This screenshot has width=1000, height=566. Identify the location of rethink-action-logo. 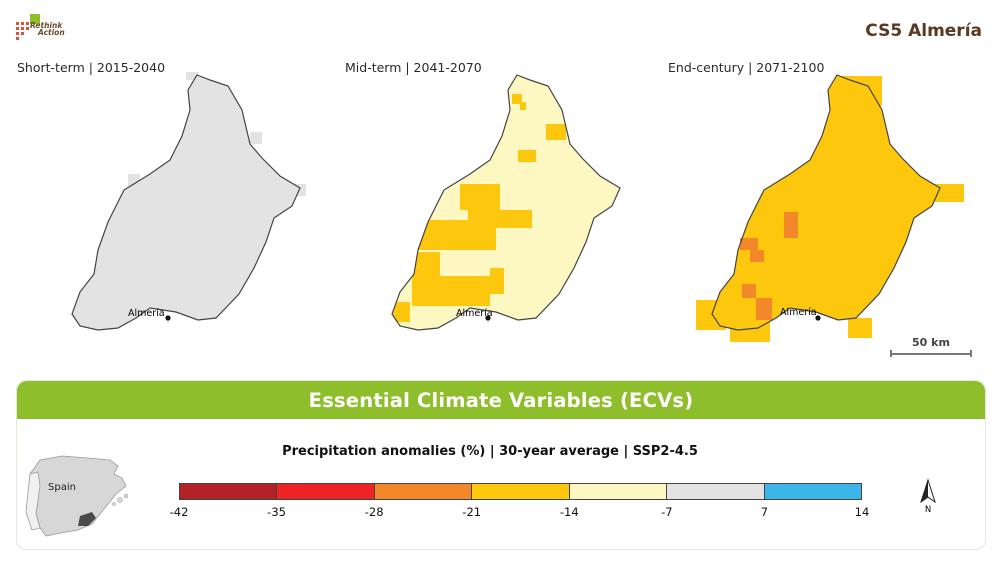
(49, 30).